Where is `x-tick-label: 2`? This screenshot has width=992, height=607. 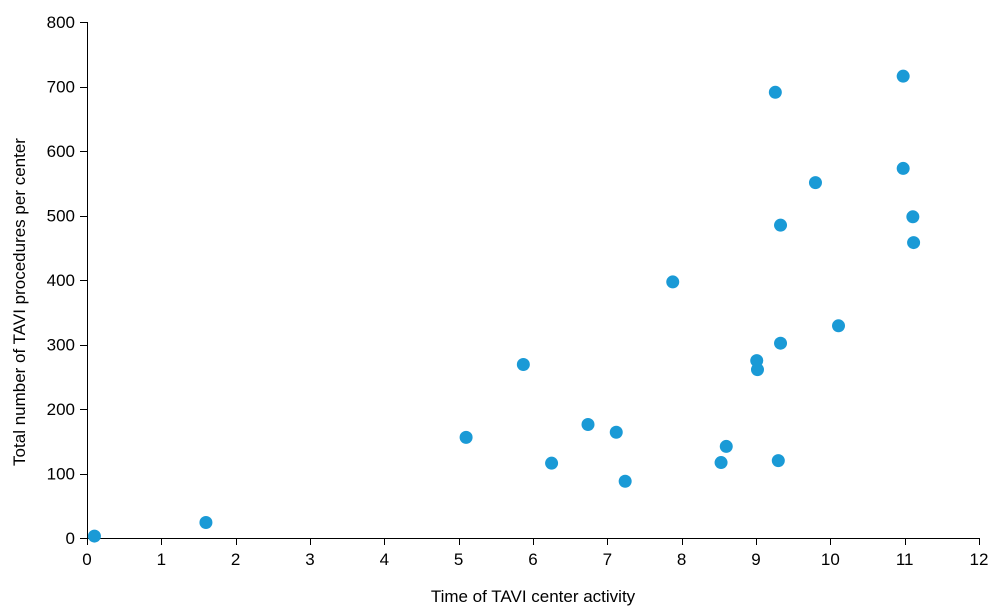 x-tick-label: 2 is located at coordinates (235, 559).